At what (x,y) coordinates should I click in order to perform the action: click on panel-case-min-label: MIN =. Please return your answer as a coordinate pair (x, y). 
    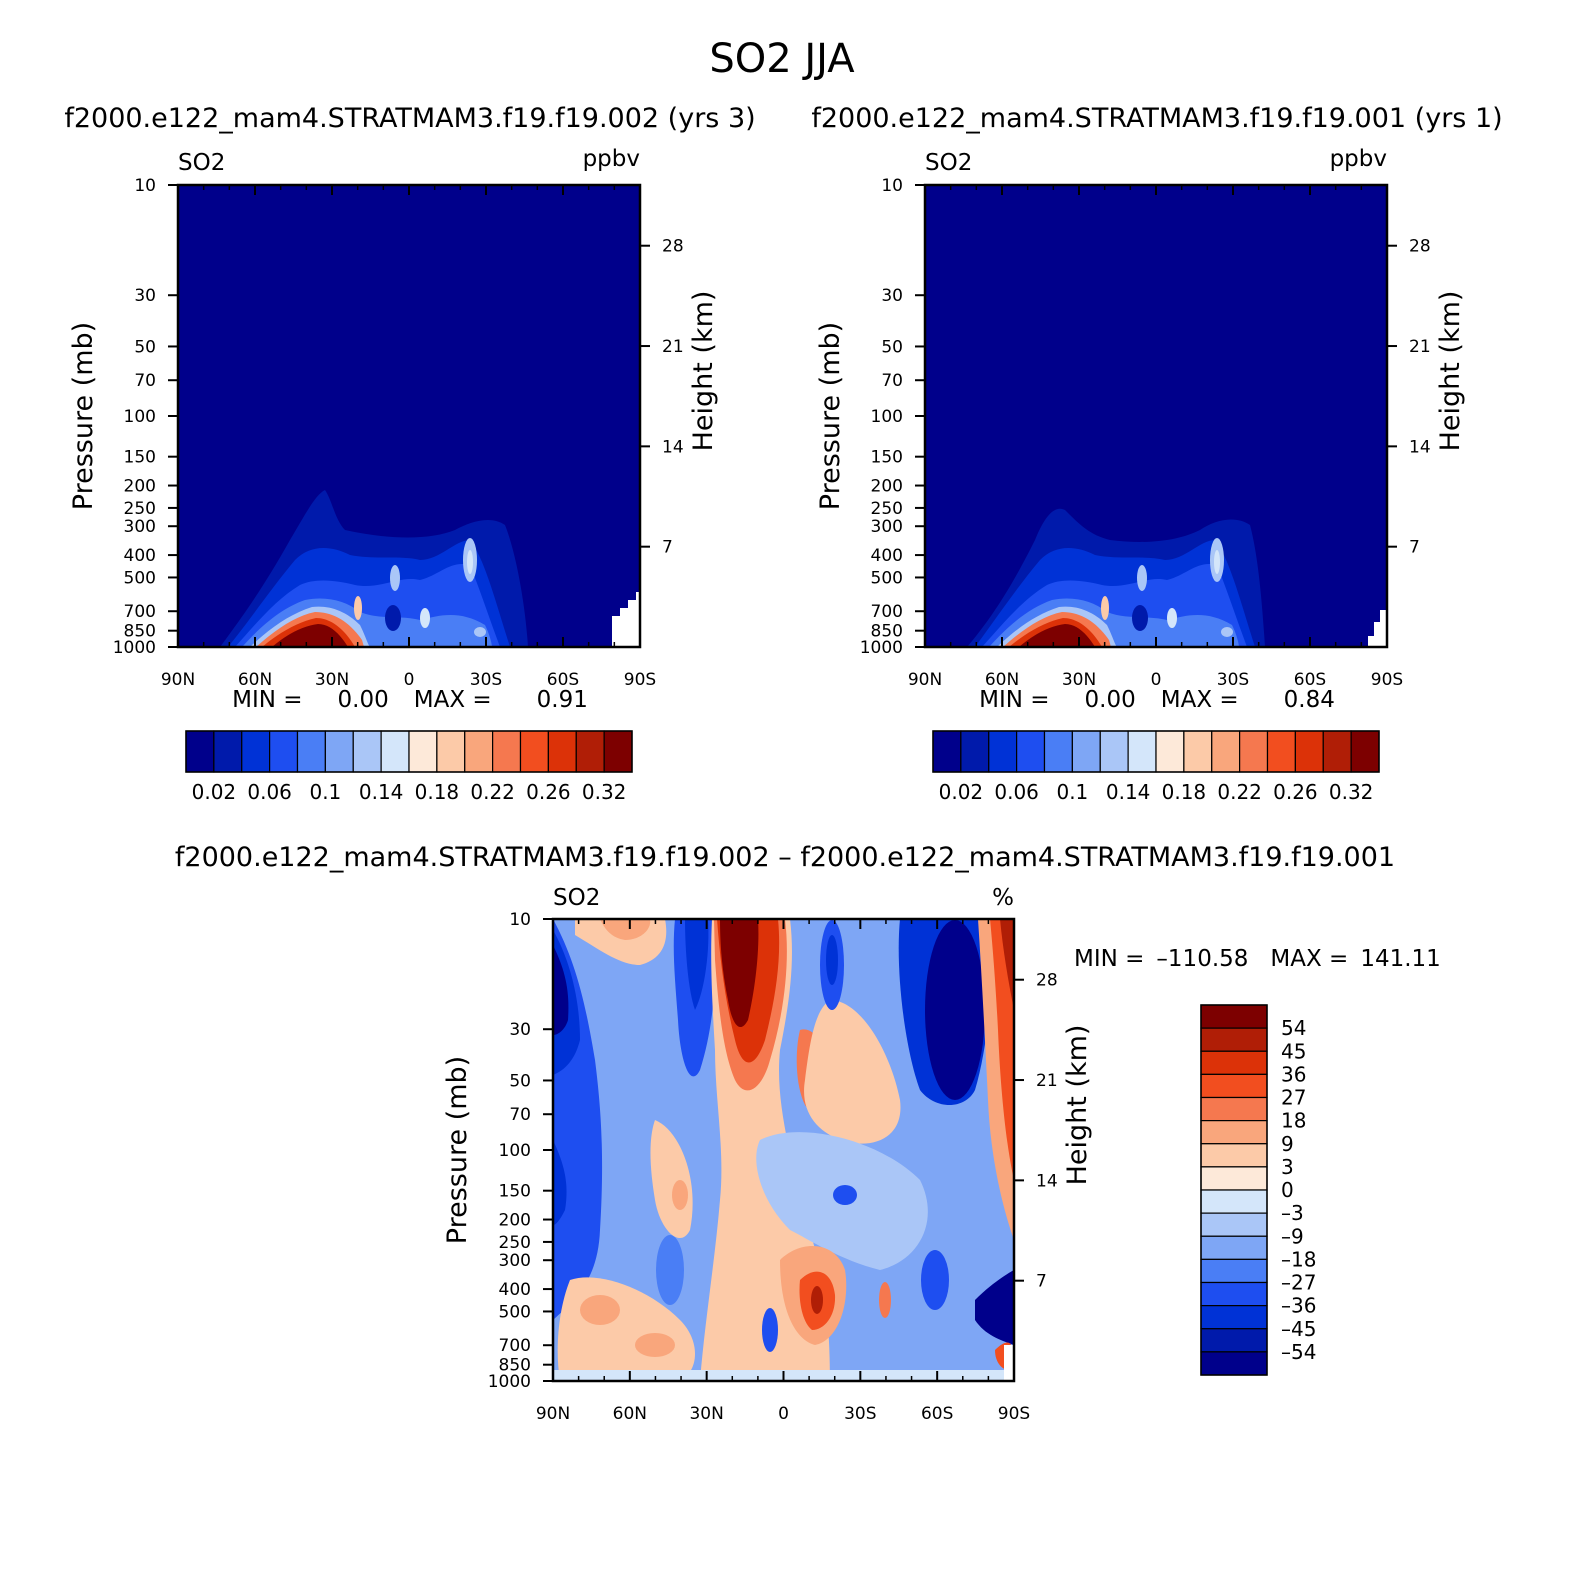
    Looking at the image, I should click on (267, 700).